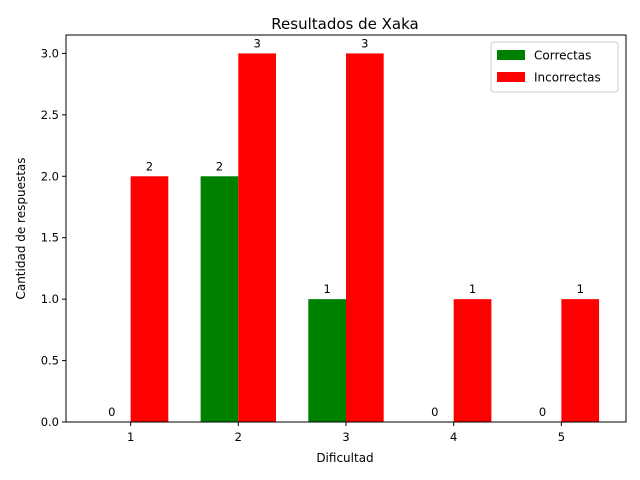 The width and height of the screenshot is (640, 480). Describe the element at coordinates (453, 437) in the screenshot. I see `x-tick-label: 4` at that location.